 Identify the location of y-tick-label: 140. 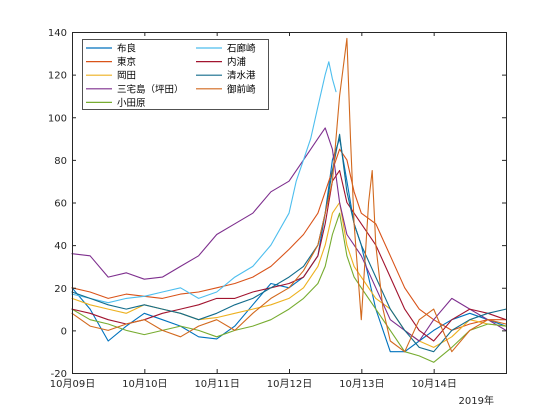
(57, 33).